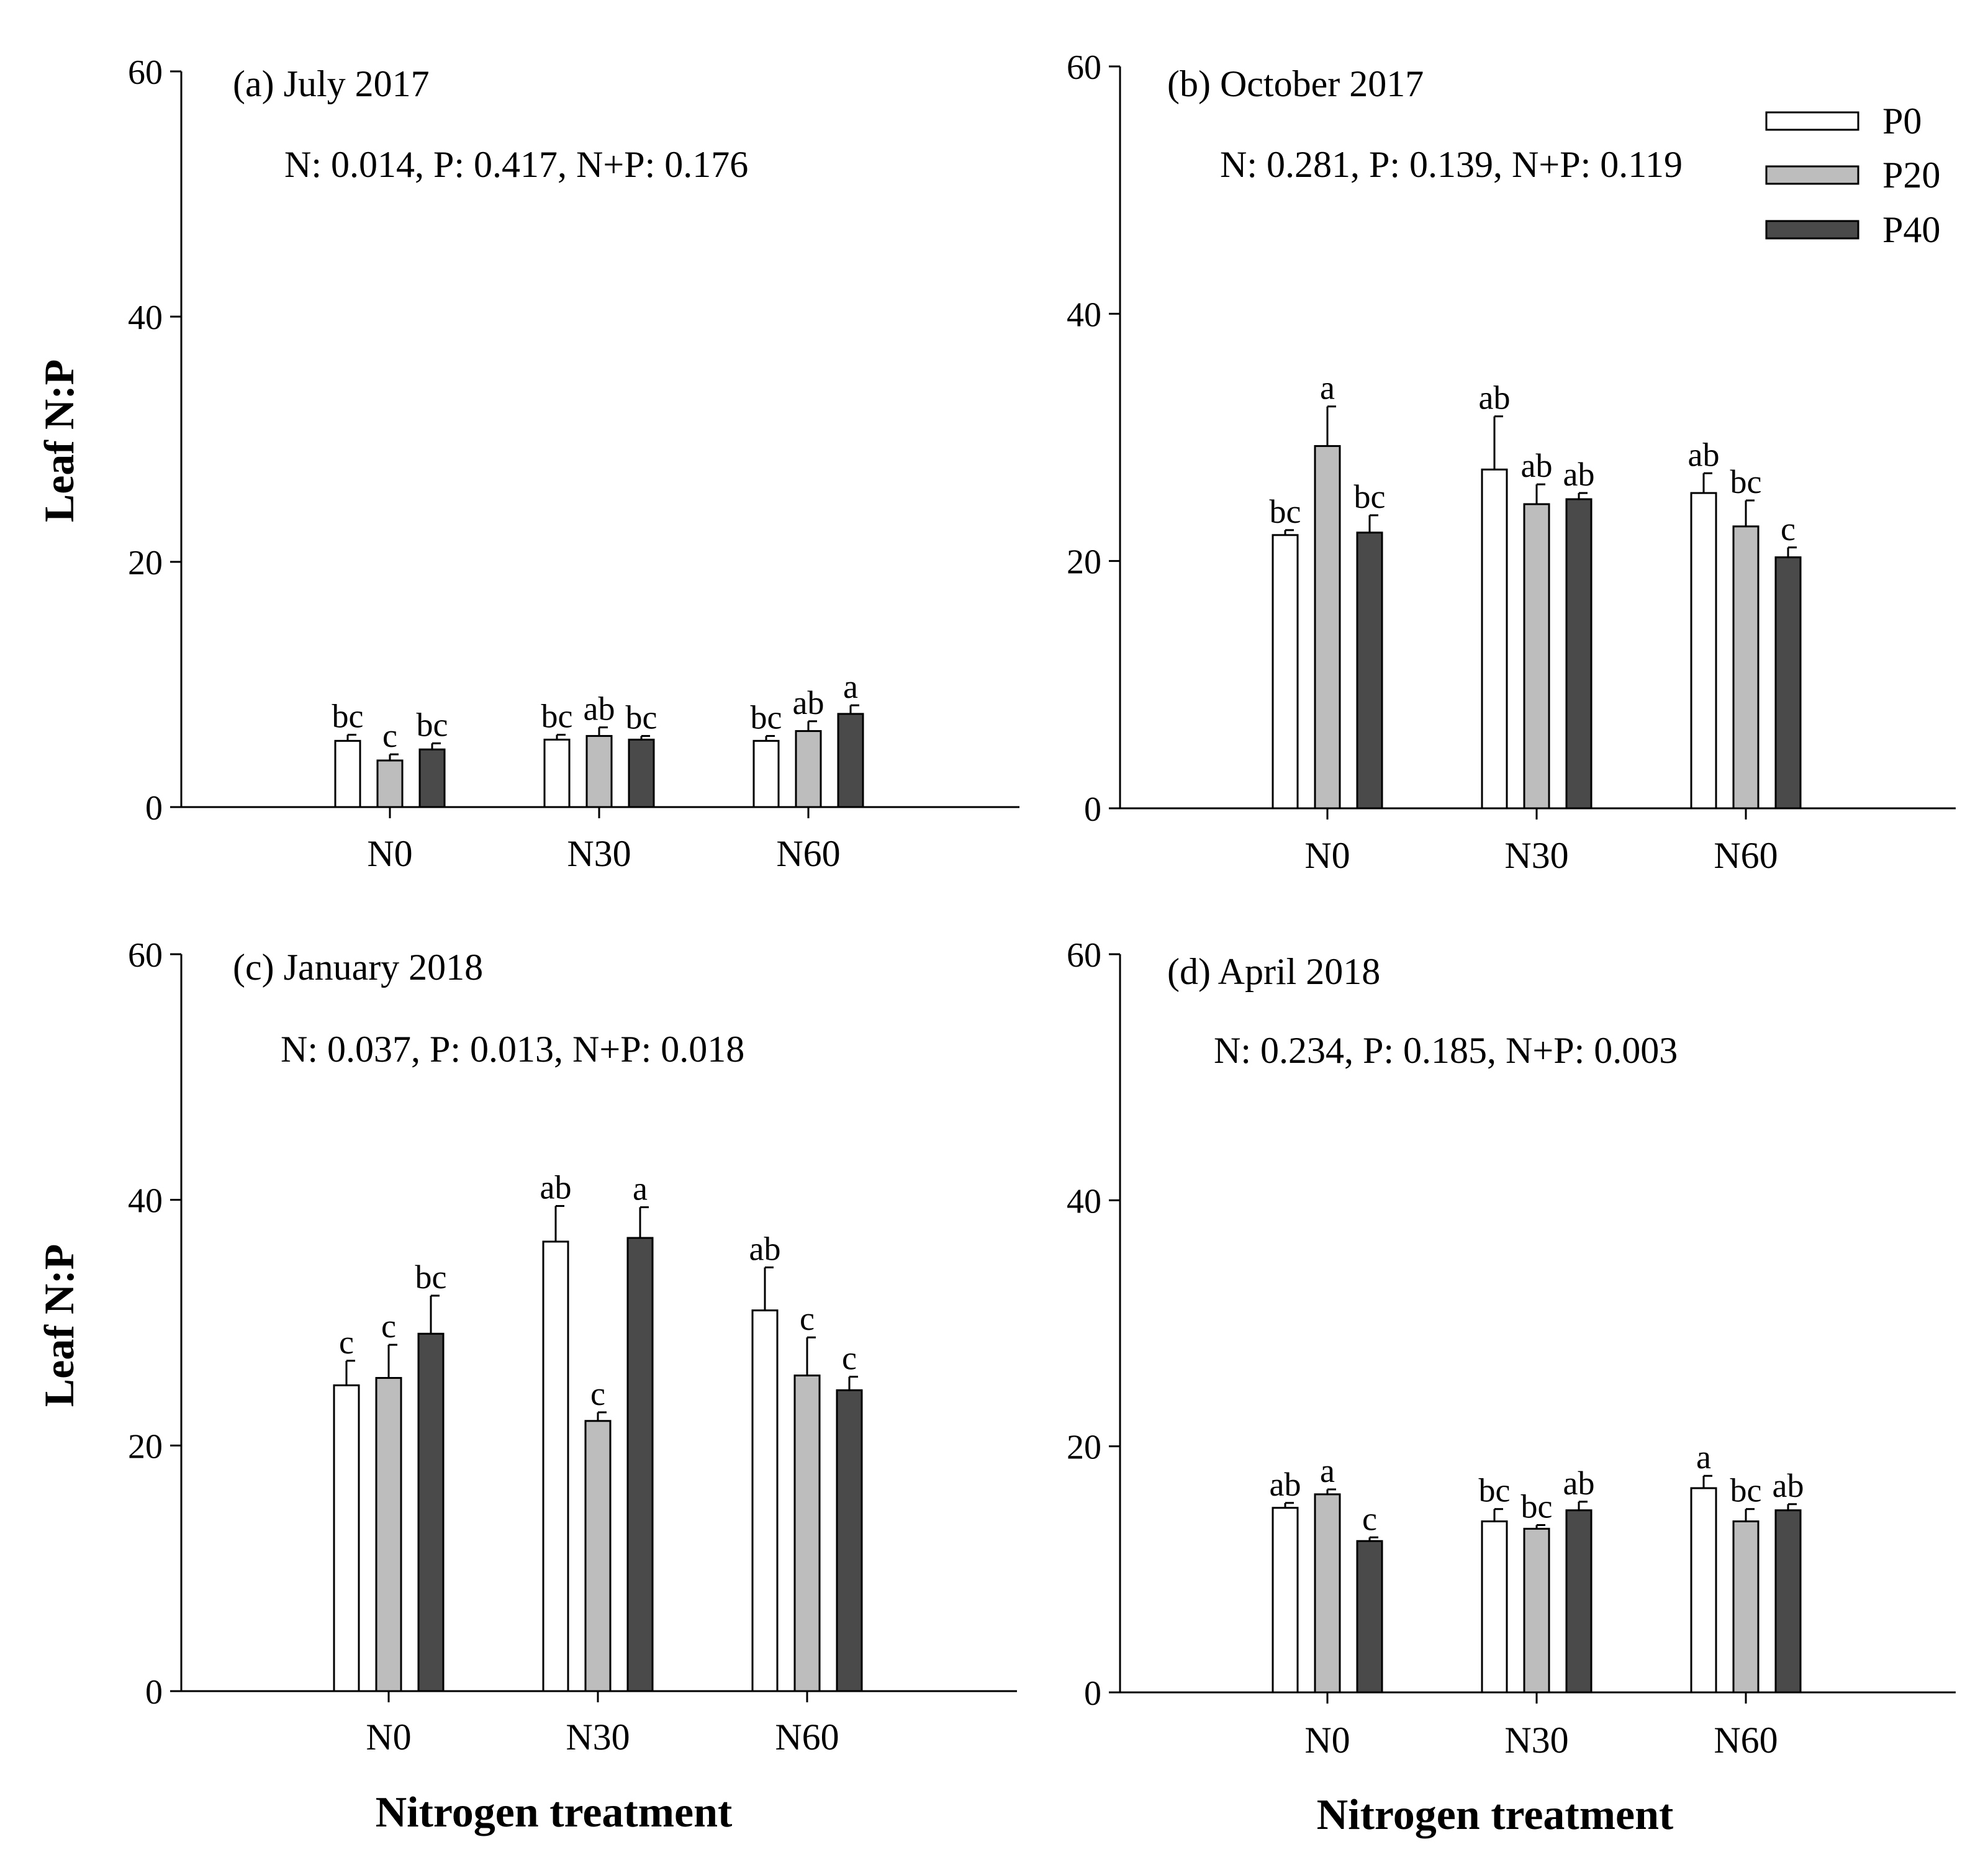 The height and width of the screenshot is (1860, 1988). Describe the element at coordinates (331, 83) in the screenshot. I see `panel-title: (a) July 2017` at that location.